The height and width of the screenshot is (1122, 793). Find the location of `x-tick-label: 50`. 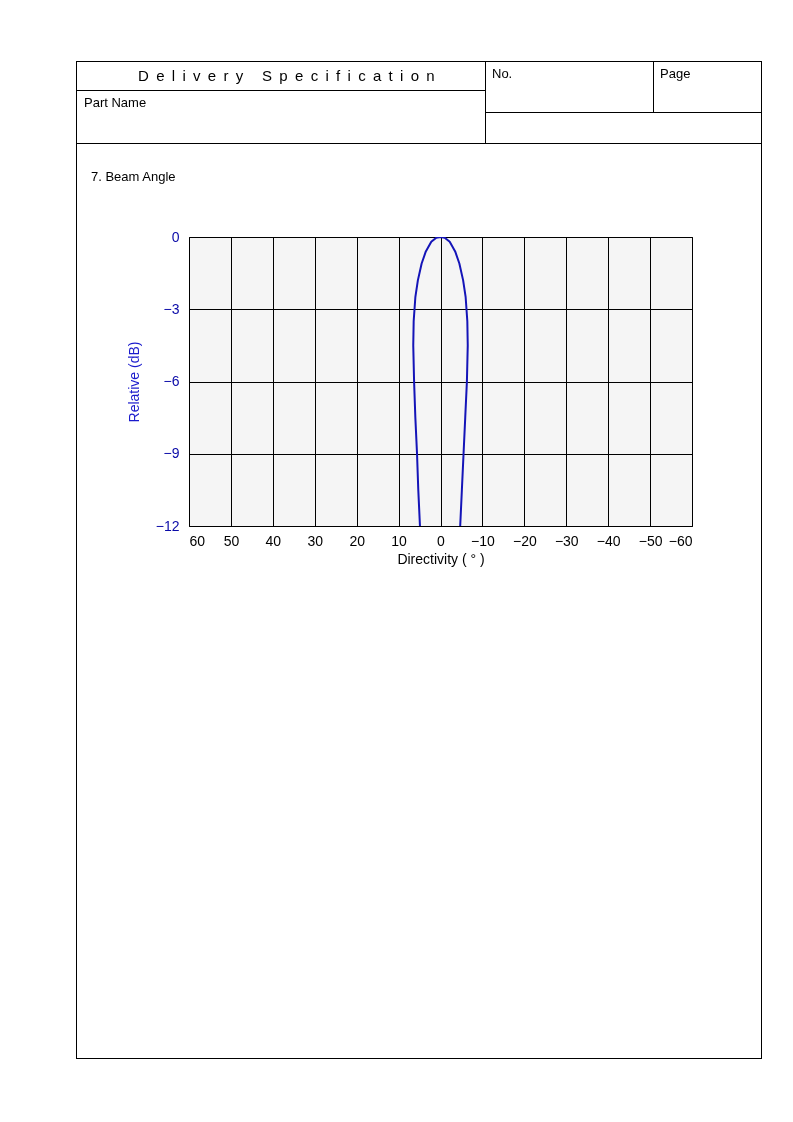

x-tick-label: 50 is located at coordinates (231, 540).